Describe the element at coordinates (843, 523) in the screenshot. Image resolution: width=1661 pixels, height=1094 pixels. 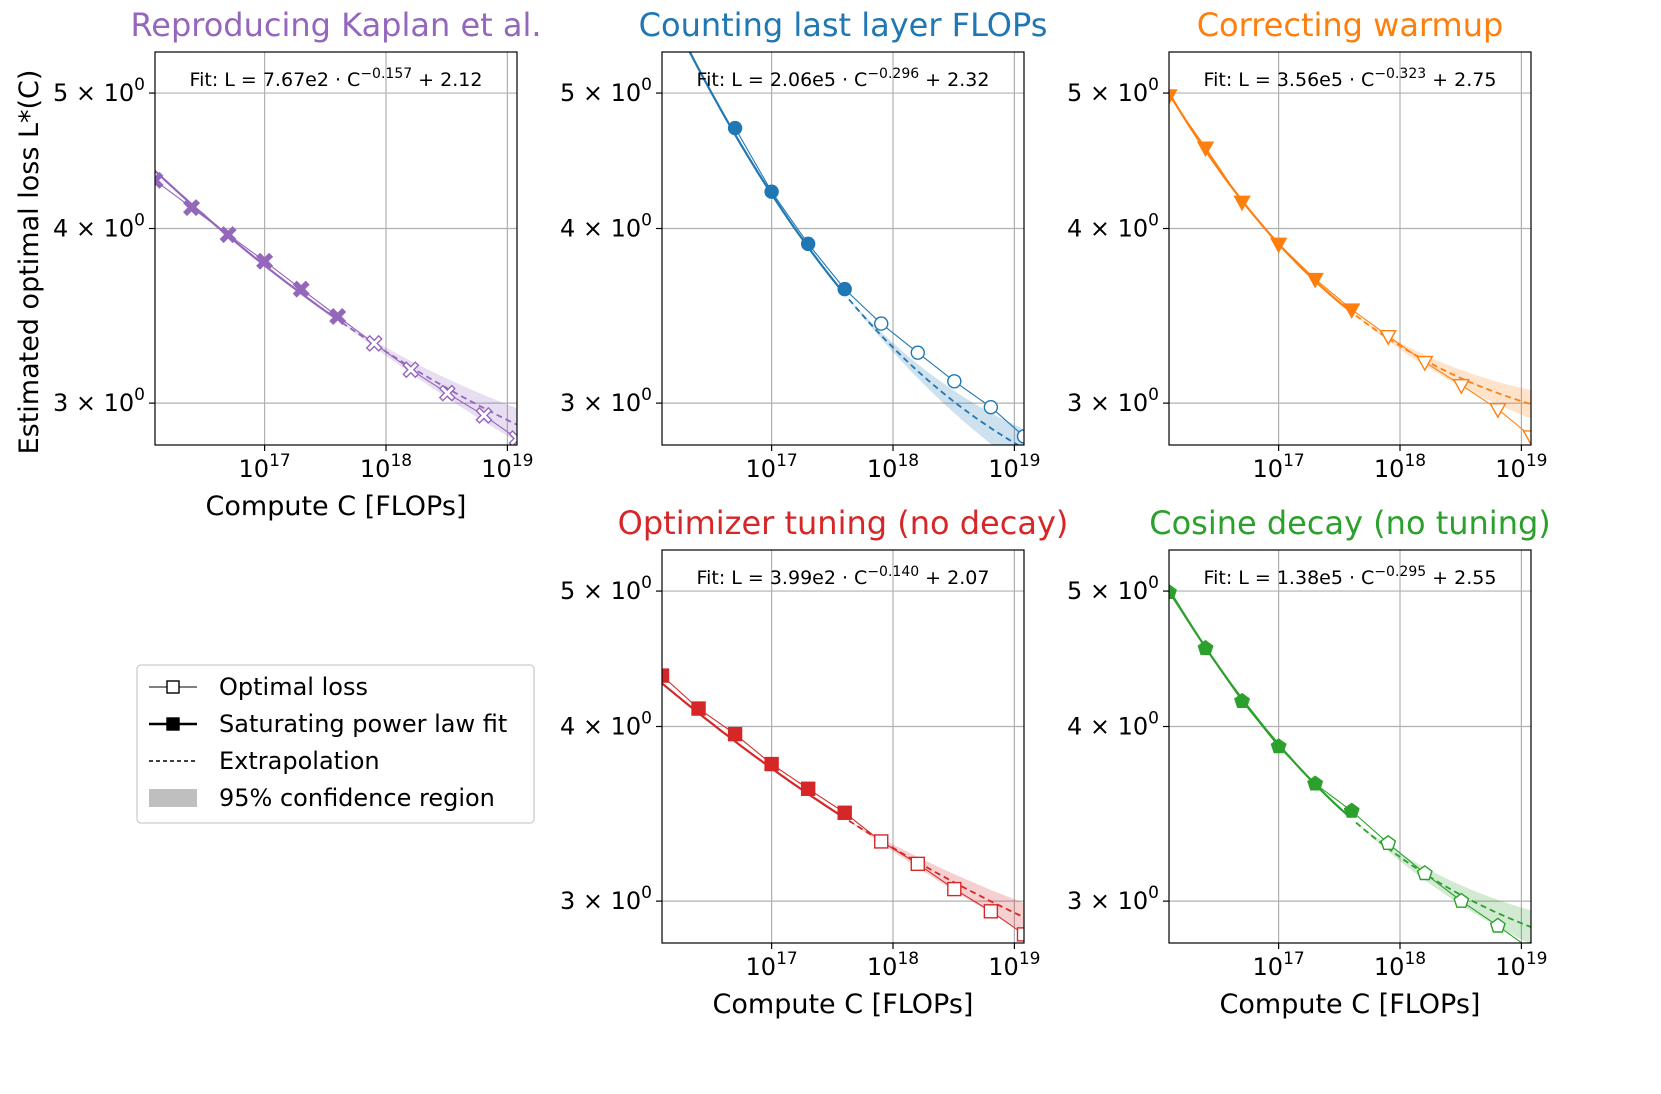
I see `chart-title: Optimizer tuning (no decay)` at that location.